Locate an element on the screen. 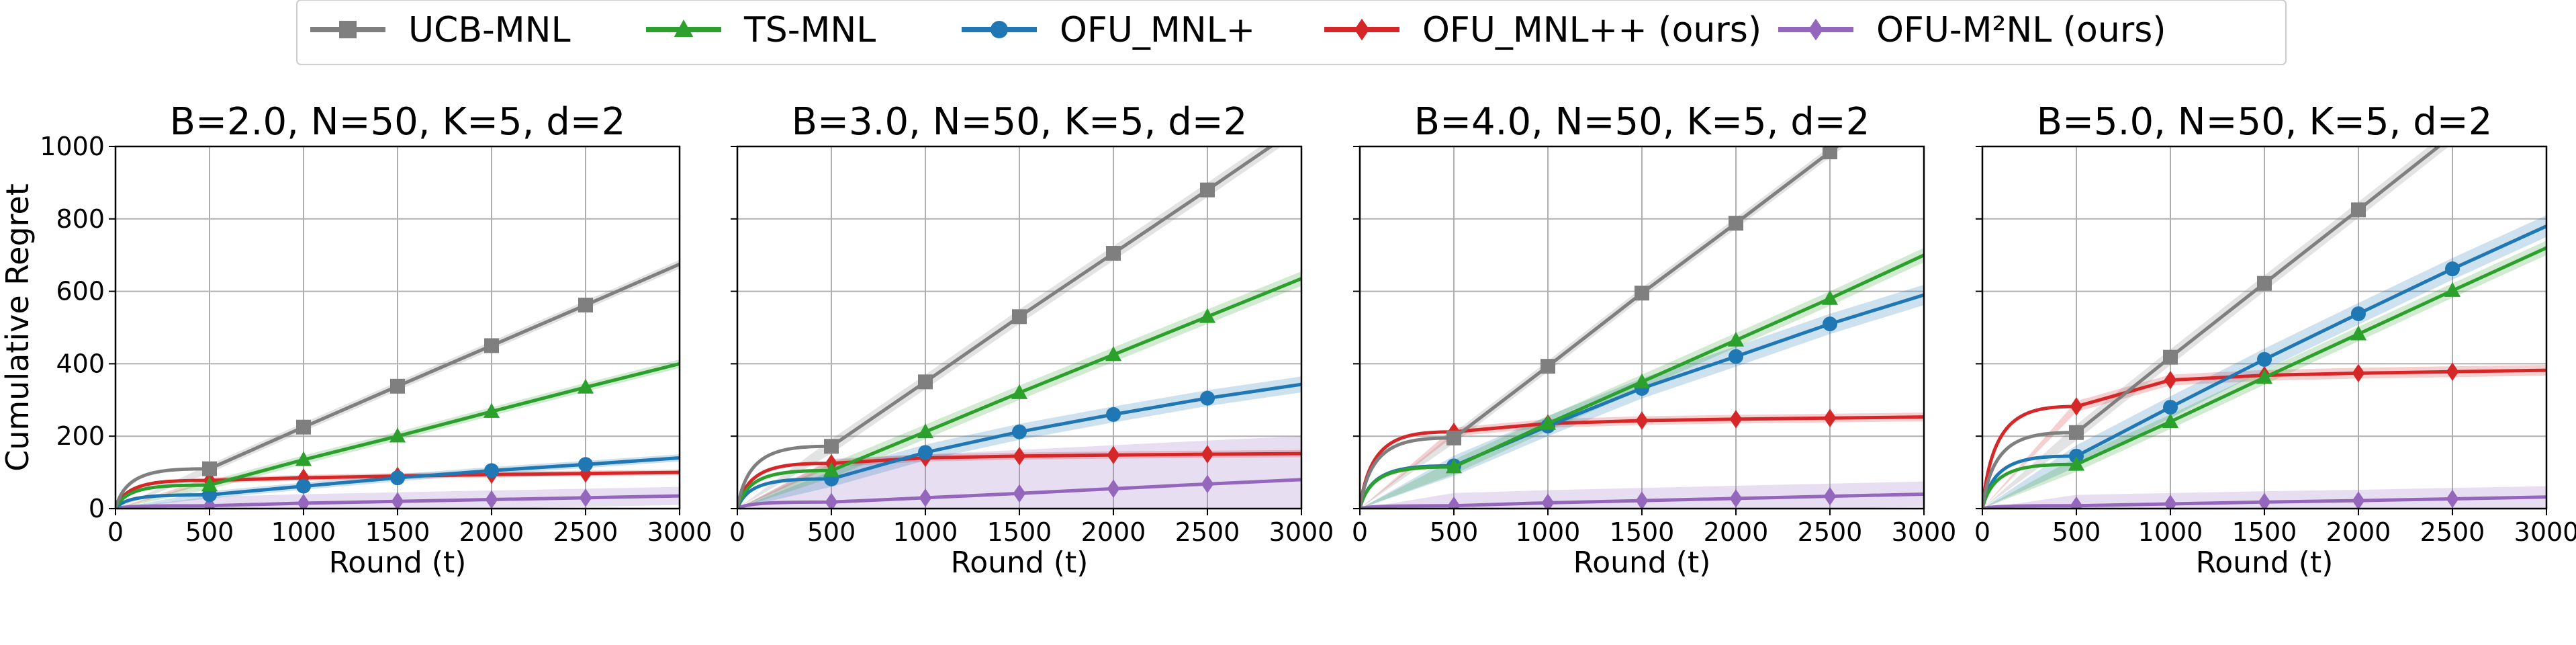 The height and width of the screenshot is (645, 2576). legend-label-ofu-mnl: OFU_MNL+ is located at coordinates (1157, 30).